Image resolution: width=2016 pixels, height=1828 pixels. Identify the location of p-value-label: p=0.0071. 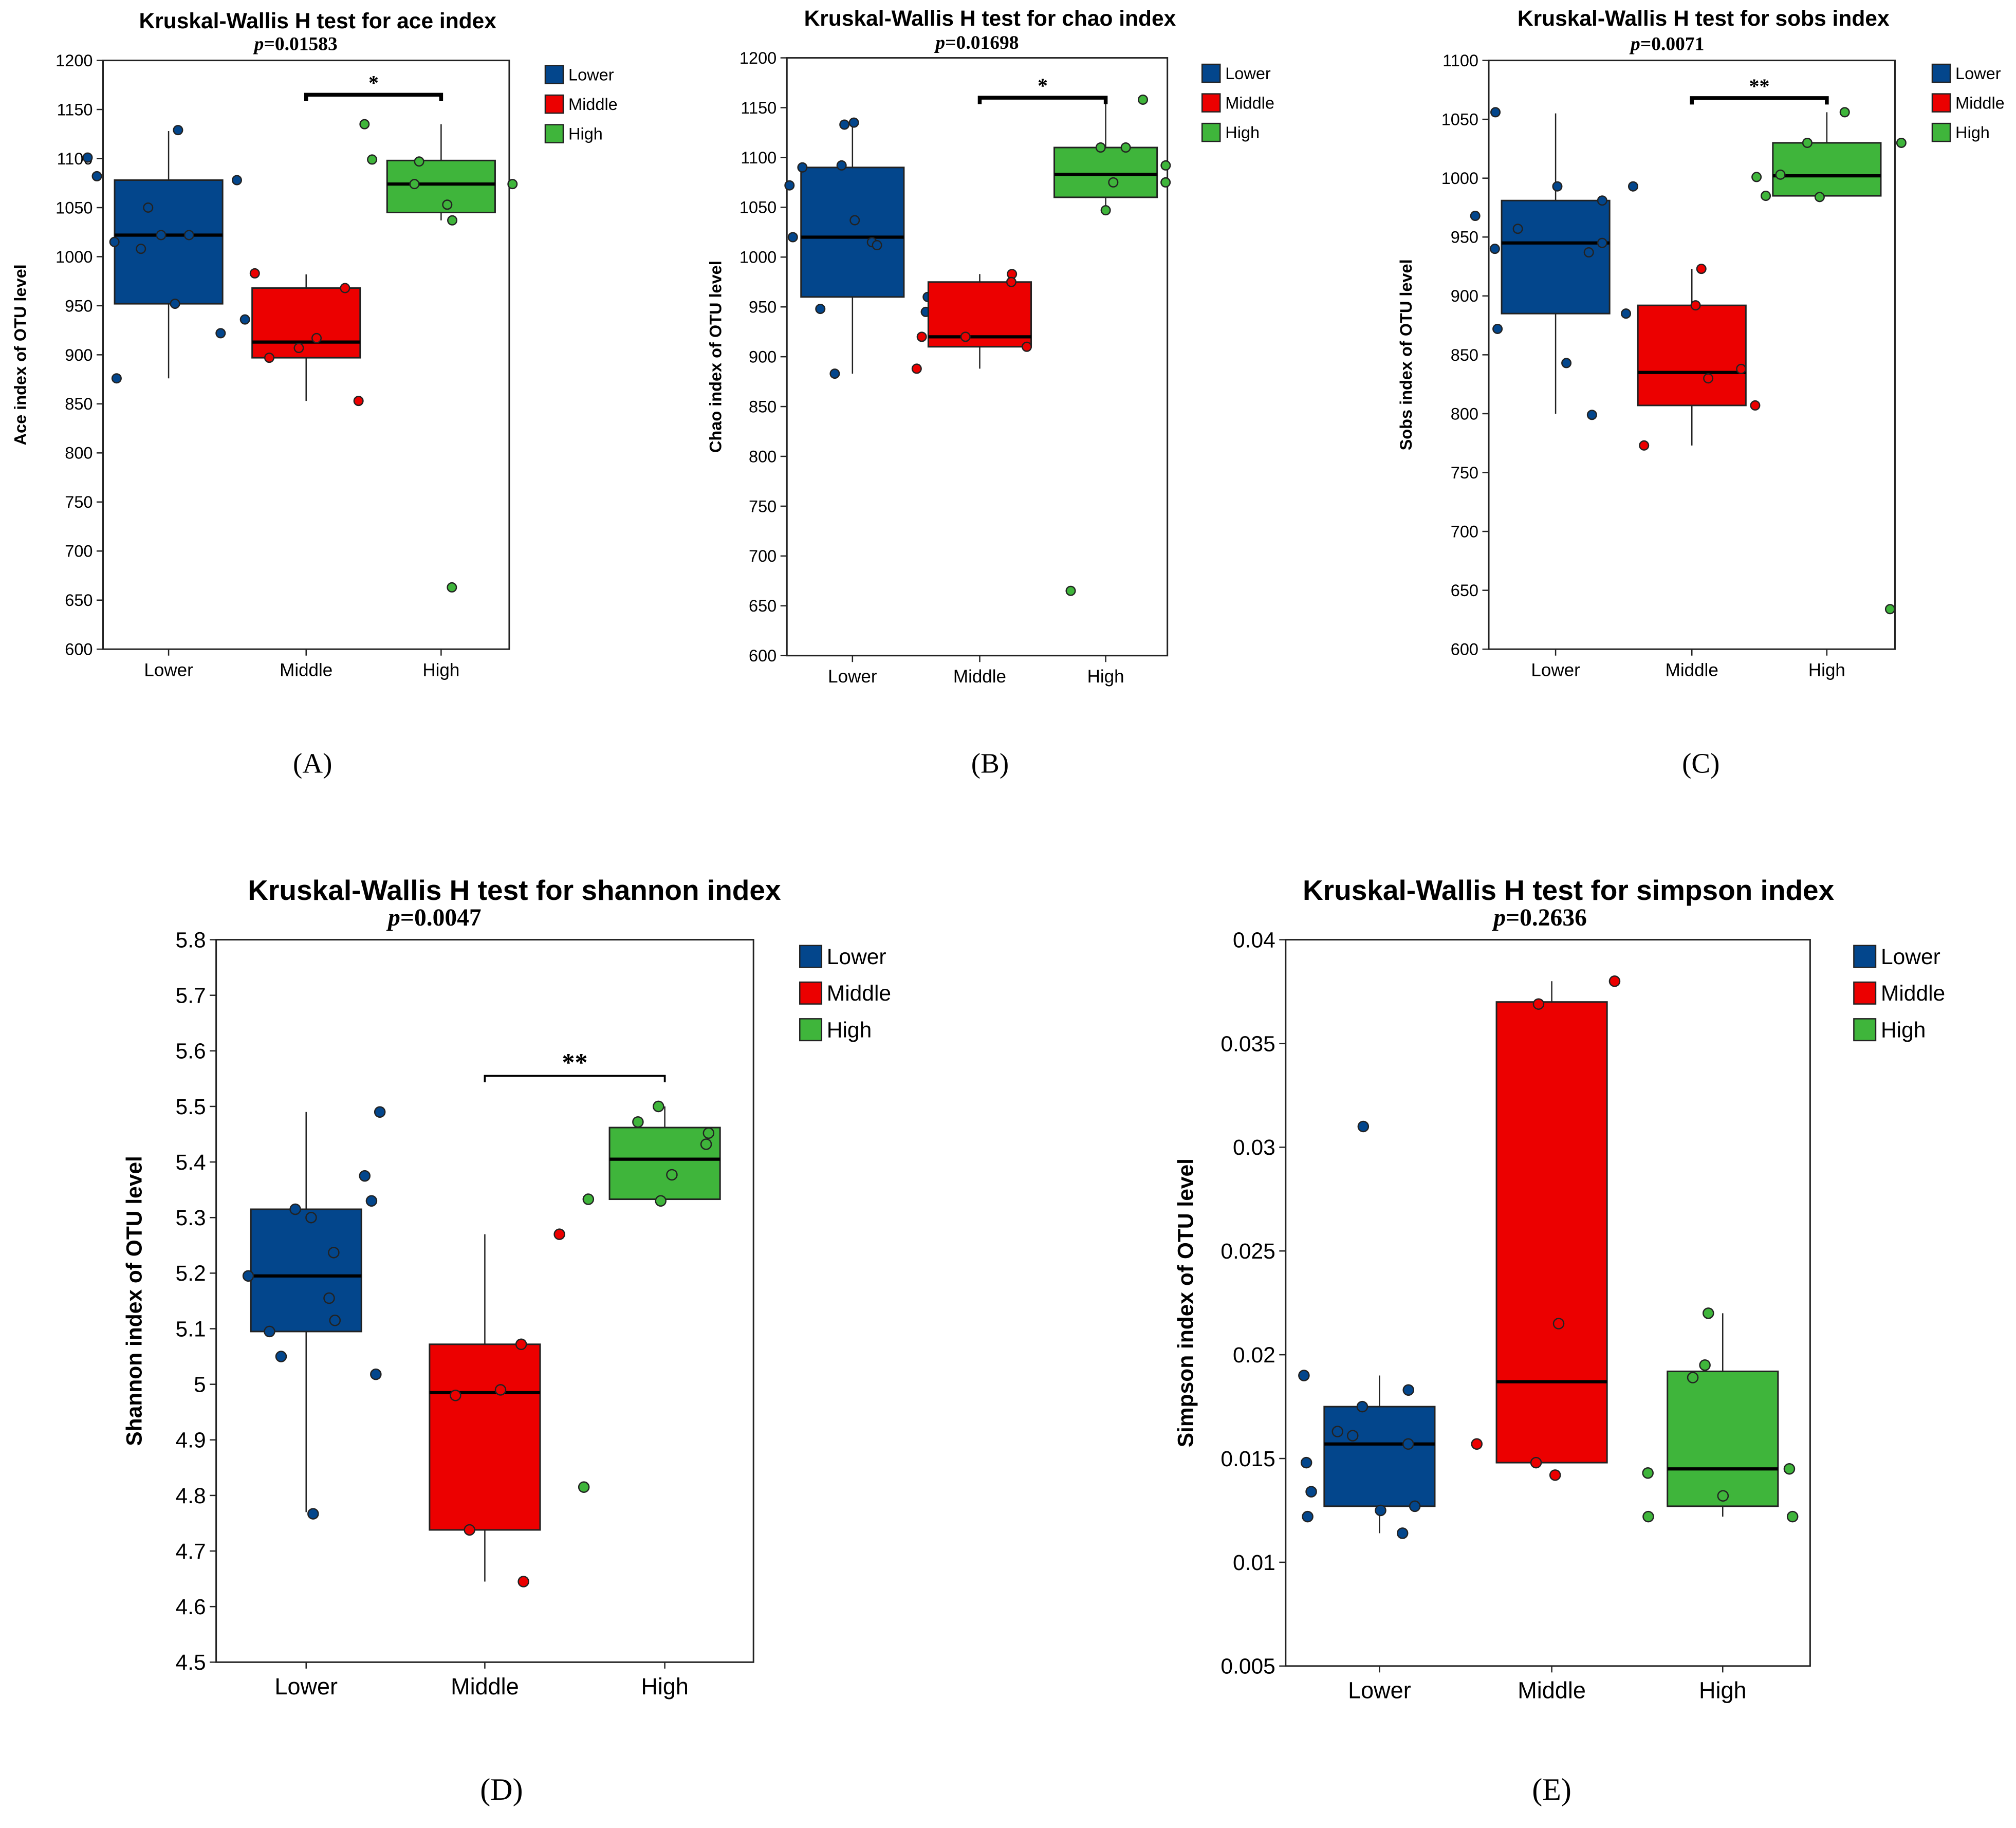
(1666, 44).